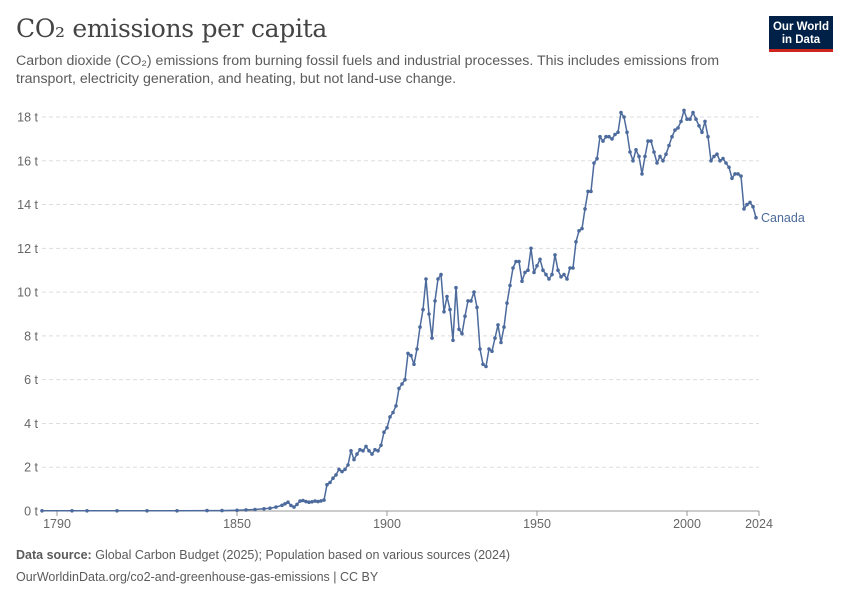 The image size is (850, 600). What do you see at coordinates (687, 524) in the screenshot?
I see `x-tick-label: 2000` at bounding box center [687, 524].